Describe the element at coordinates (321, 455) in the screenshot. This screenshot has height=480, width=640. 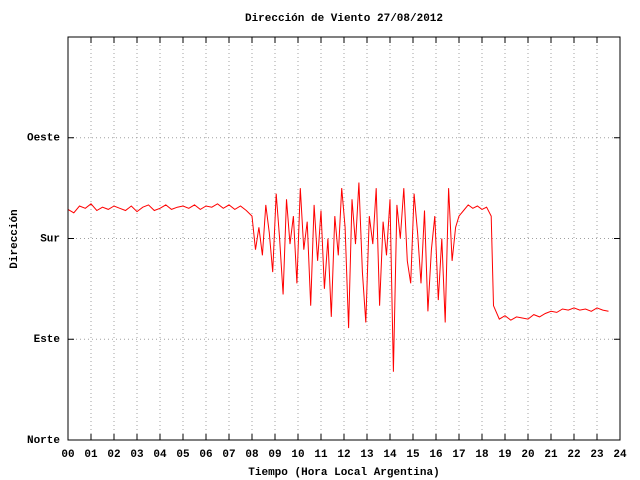
I see `x-tick-label: 11` at that location.